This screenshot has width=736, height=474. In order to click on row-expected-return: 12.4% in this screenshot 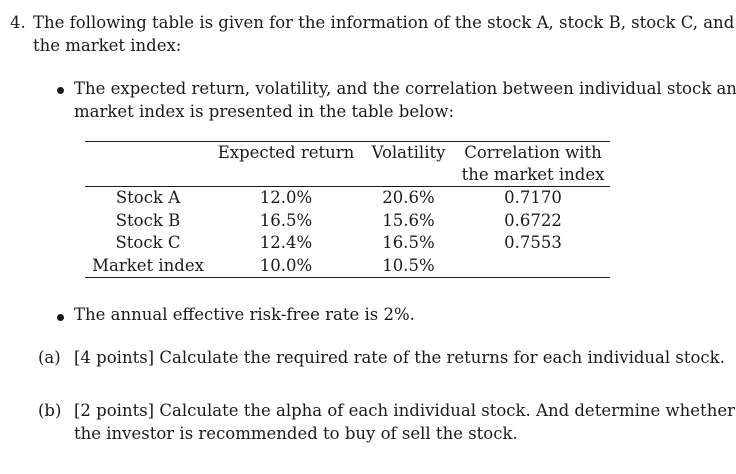, I will do `click(286, 242)`.